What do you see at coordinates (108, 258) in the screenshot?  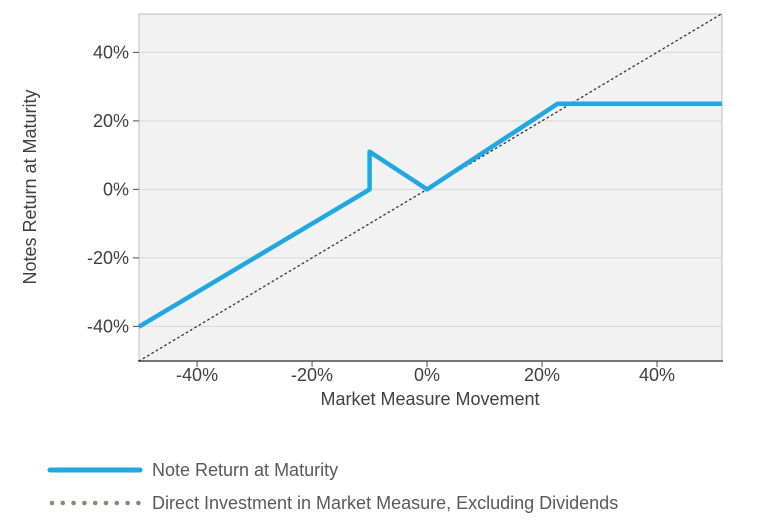 I see `y-tick-label: -20%` at bounding box center [108, 258].